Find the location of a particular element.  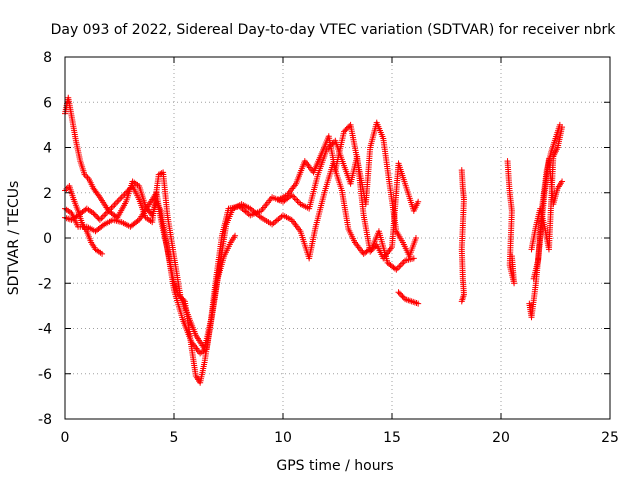

x-tick-label: 10 is located at coordinates (283, 438).